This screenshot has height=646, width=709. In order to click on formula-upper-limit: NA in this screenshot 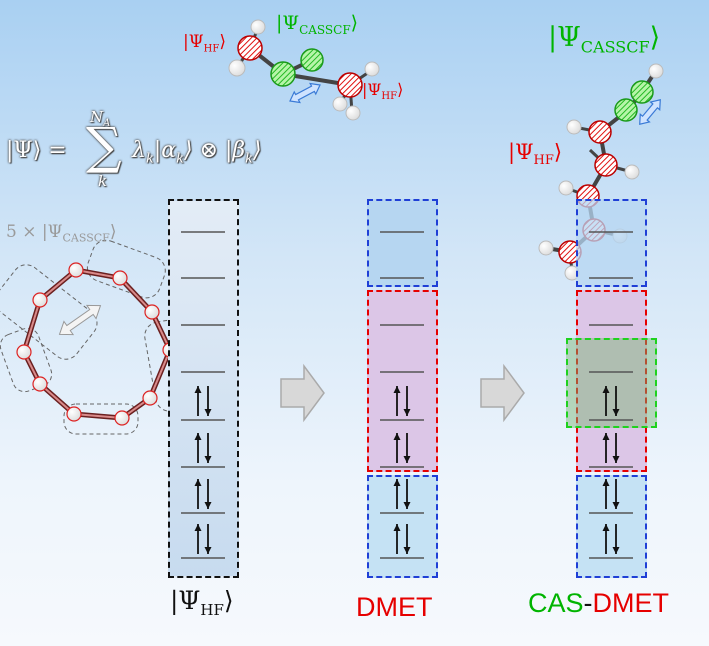, I will do `click(100, 118)`.